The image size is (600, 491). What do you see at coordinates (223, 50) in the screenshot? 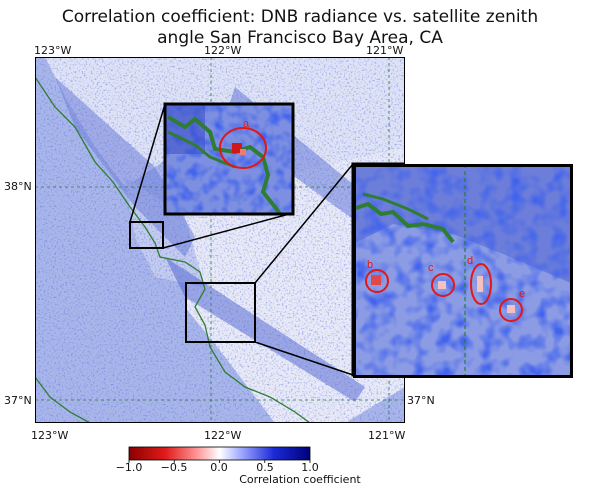
I see `lon-tick-top-122w: 122°W` at bounding box center [223, 50].